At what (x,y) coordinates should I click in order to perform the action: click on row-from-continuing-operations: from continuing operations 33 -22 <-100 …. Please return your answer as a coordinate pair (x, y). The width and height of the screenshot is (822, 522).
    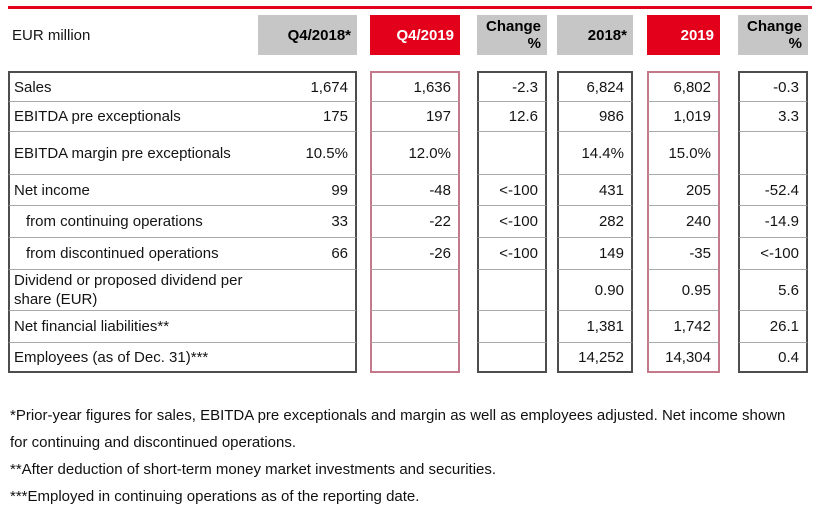
    Looking at the image, I should click on (408, 222).